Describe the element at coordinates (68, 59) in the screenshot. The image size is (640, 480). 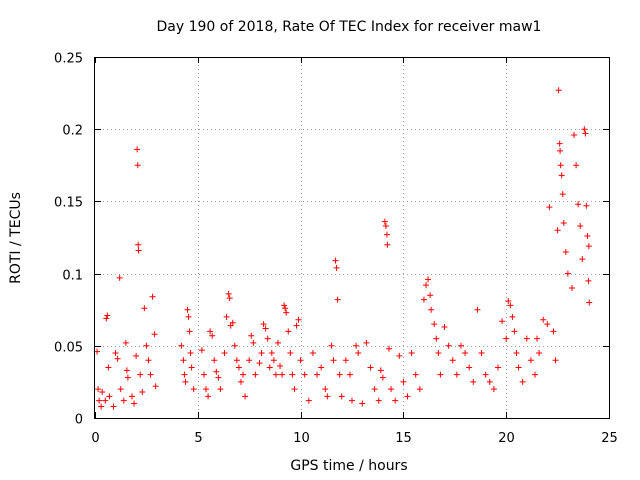
I see `y-tick-label: 0.25` at that location.